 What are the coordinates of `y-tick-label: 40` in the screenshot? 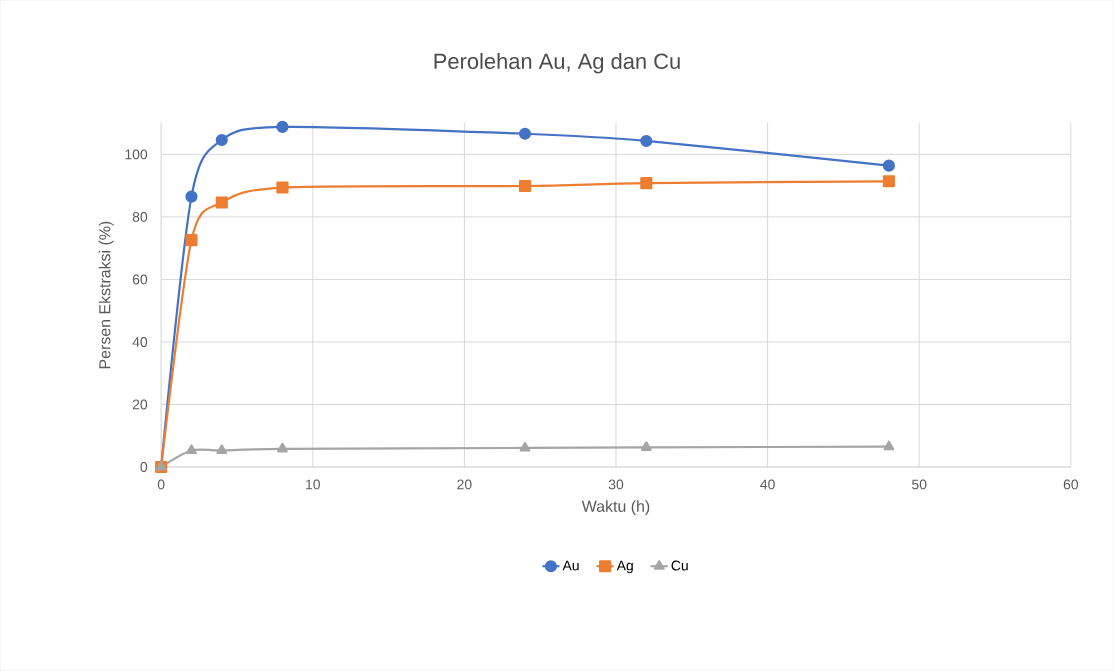 It's located at (140, 341).